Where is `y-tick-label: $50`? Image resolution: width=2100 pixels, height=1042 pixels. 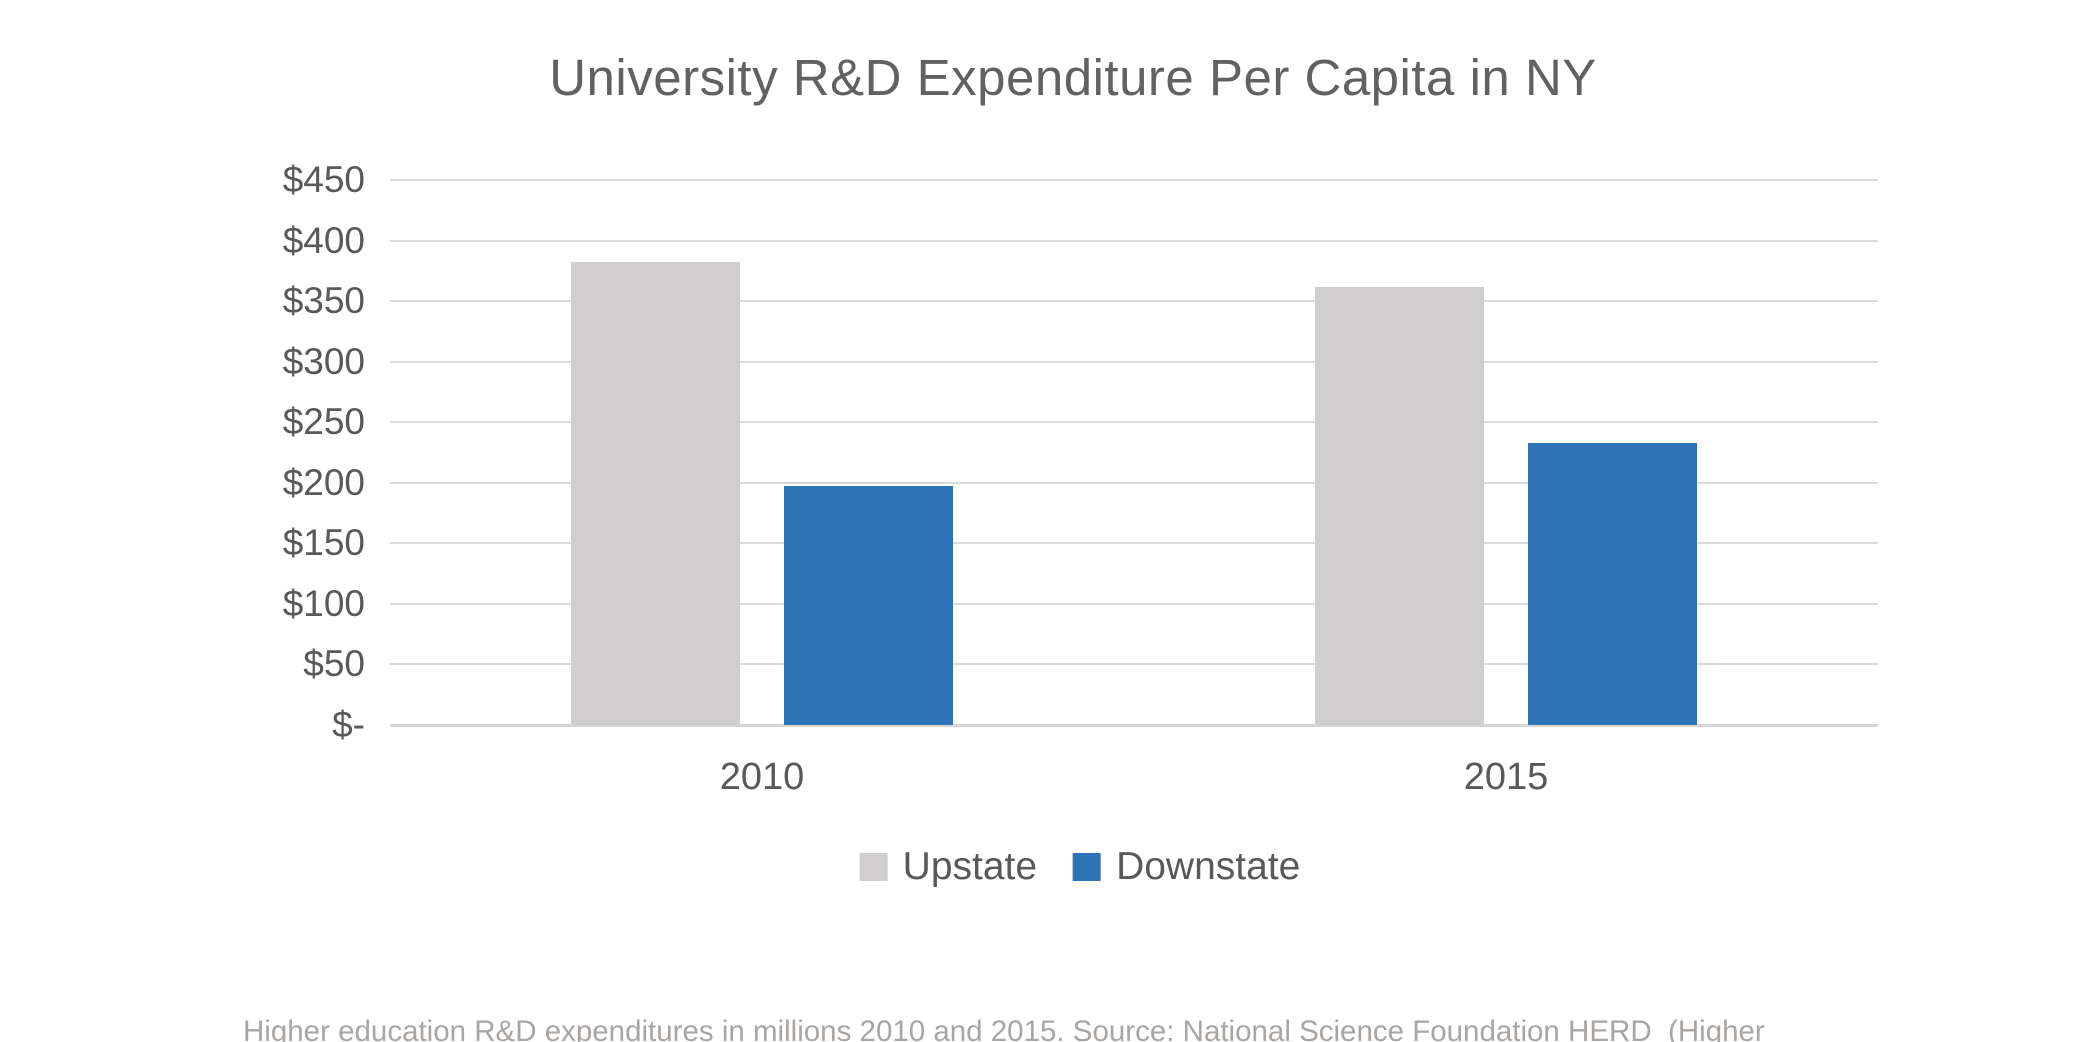
y-tick-label: $50 is located at coordinates (334, 663).